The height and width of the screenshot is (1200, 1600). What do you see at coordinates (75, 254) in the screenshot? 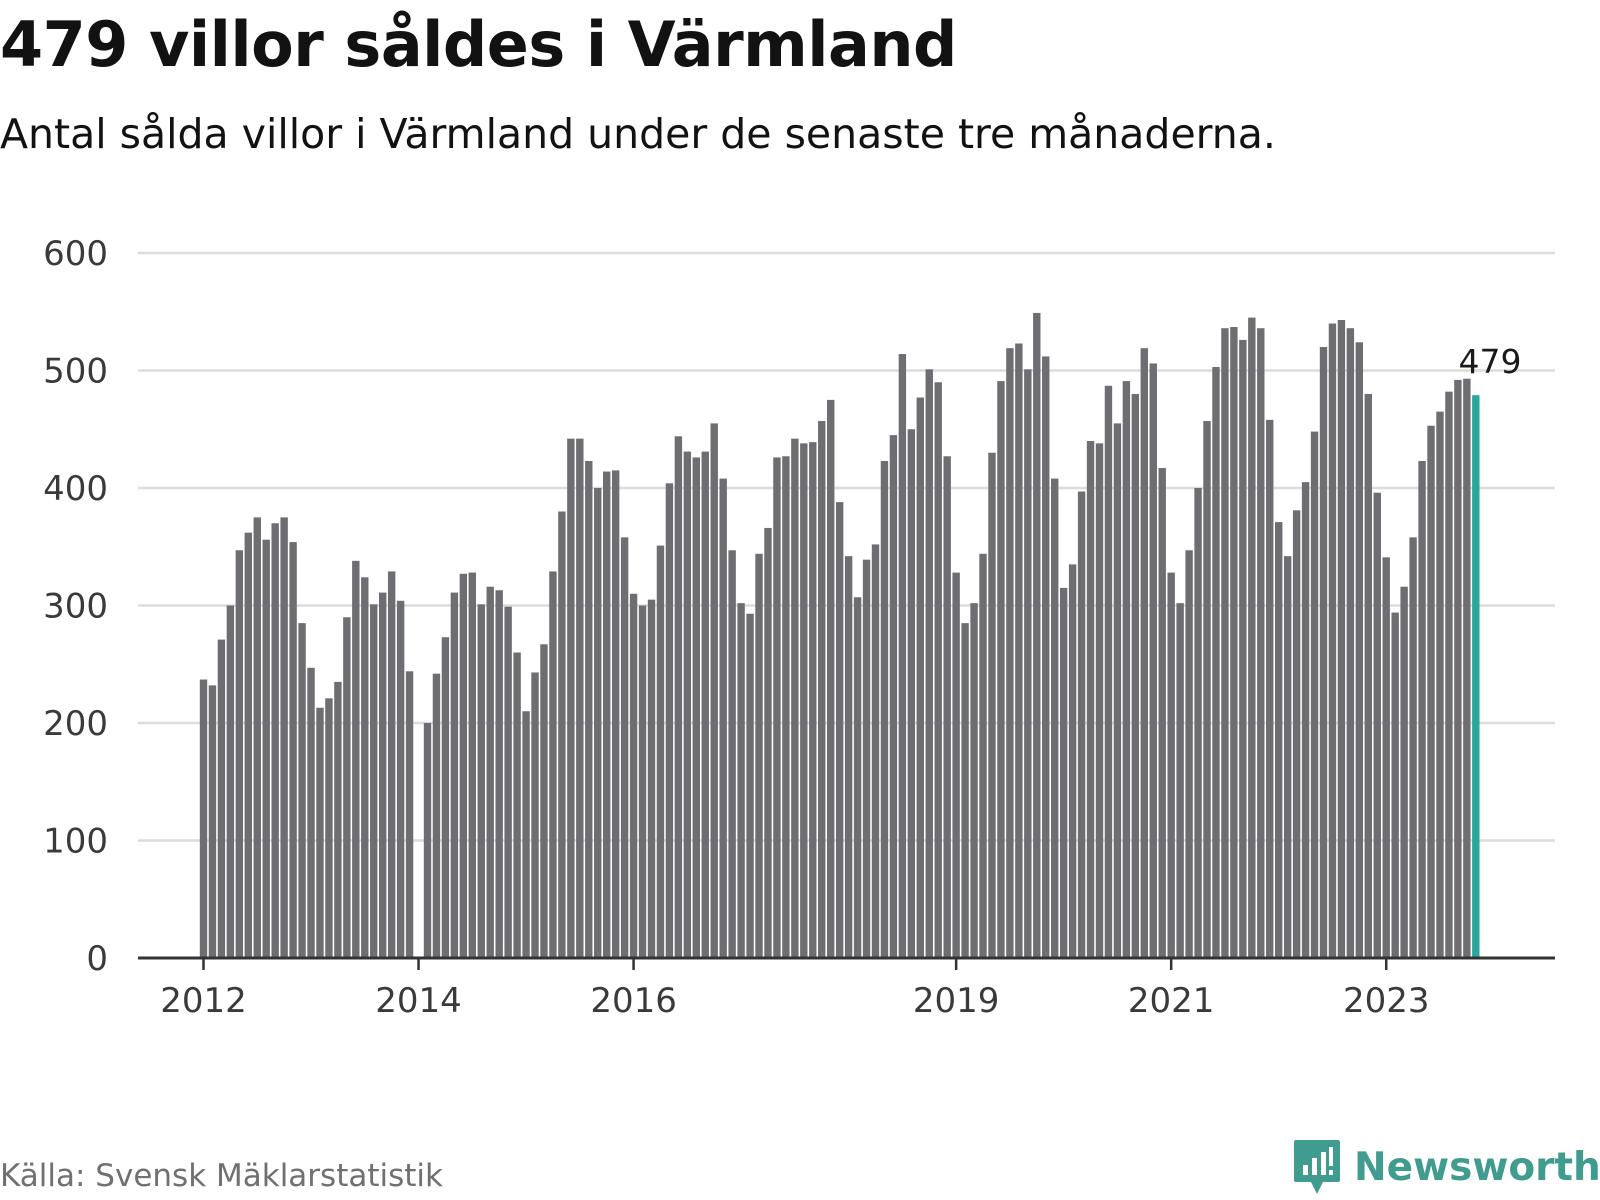
I see `y-tick-label: 600` at bounding box center [75, 254].